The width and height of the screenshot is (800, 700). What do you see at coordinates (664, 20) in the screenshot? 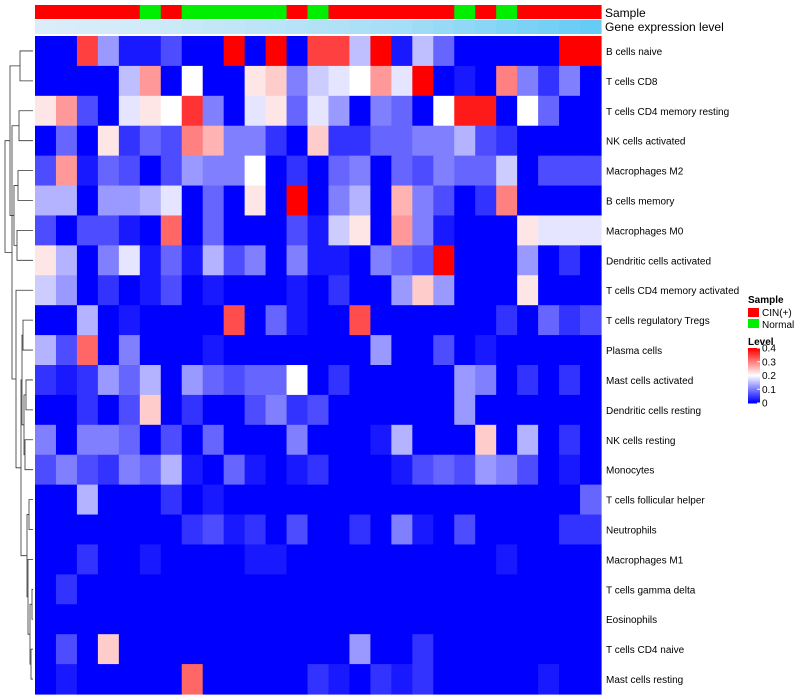
I see `annotation-track-labels: Sample Gene expression level` at bounding box center [664, 20].